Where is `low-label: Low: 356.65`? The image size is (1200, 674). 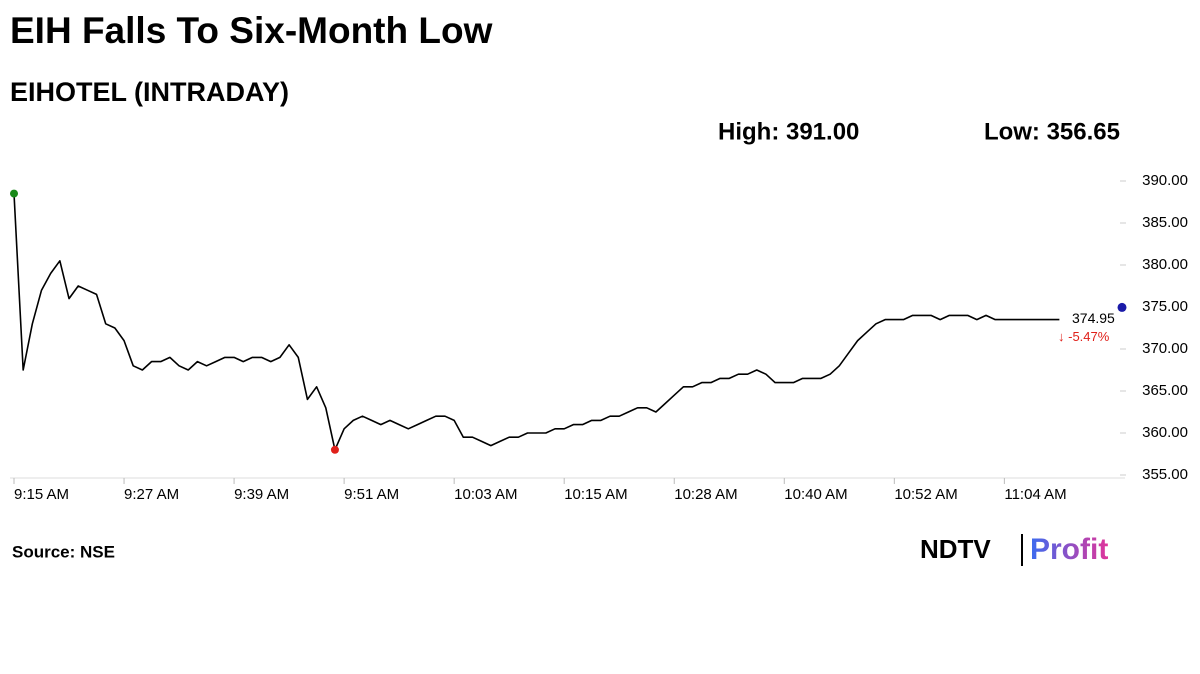 low-label: Low: 356.65 is located at coordinates (1052, 131).